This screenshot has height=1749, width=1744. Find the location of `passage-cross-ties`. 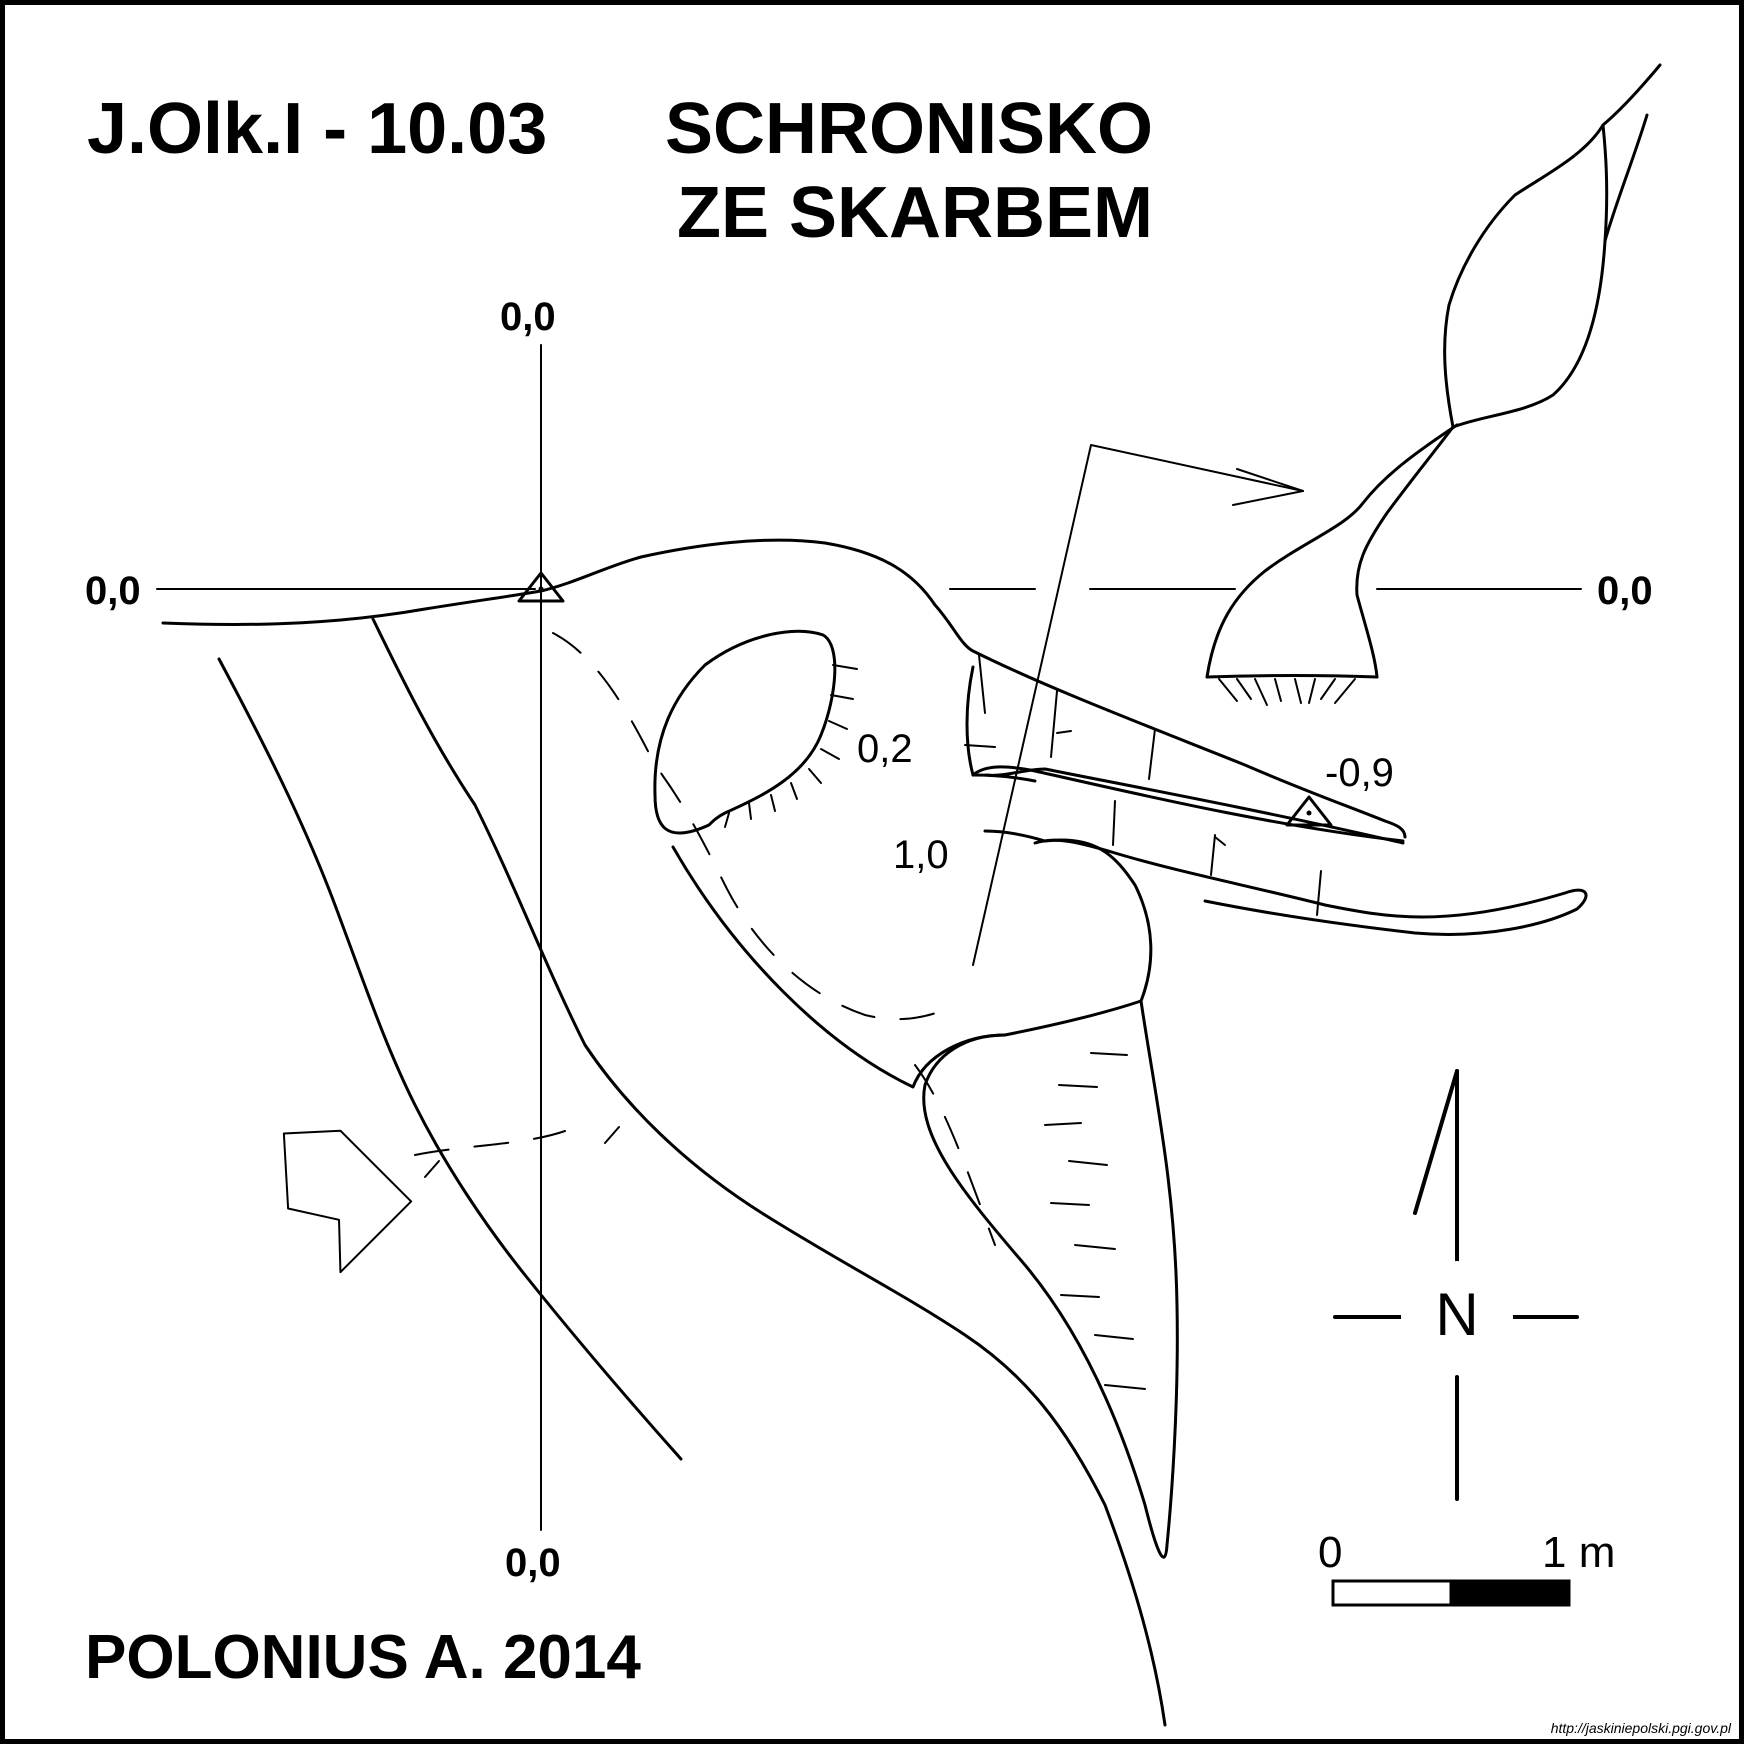

passage-cross-ties is located at coordinates (1143, 785).